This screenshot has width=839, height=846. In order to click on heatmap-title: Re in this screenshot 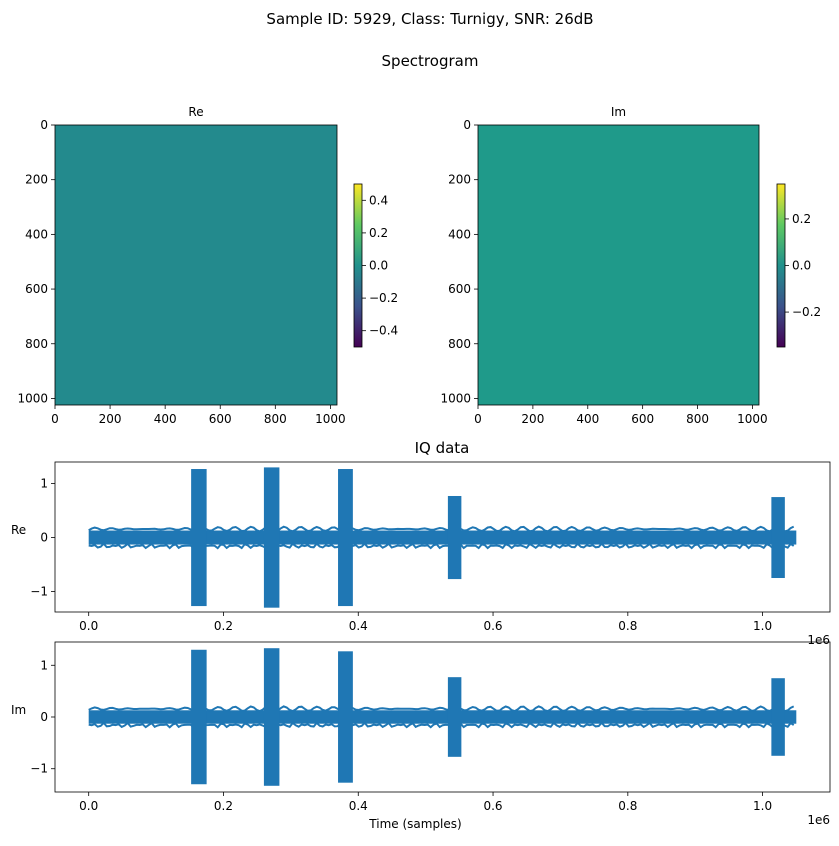, I will do `click(195, 112)`.